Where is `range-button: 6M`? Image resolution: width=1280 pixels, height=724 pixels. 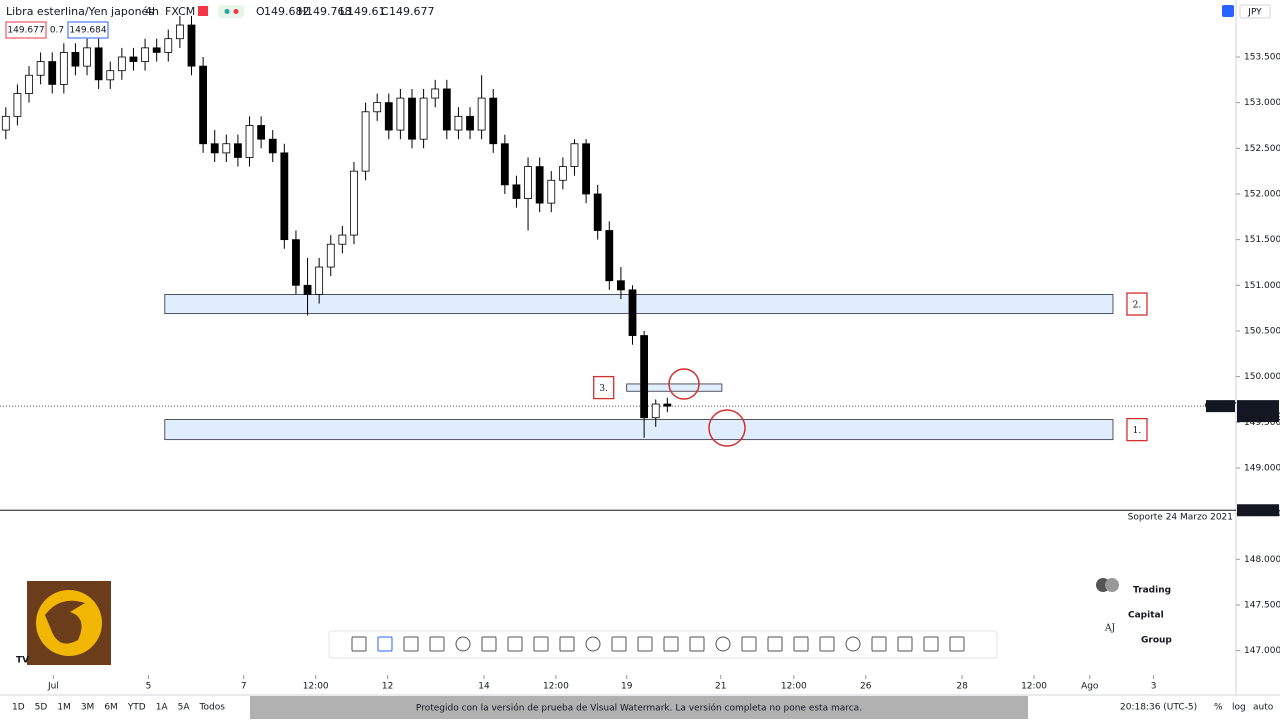
range-button: 6M is located at coordinates (111, 708).